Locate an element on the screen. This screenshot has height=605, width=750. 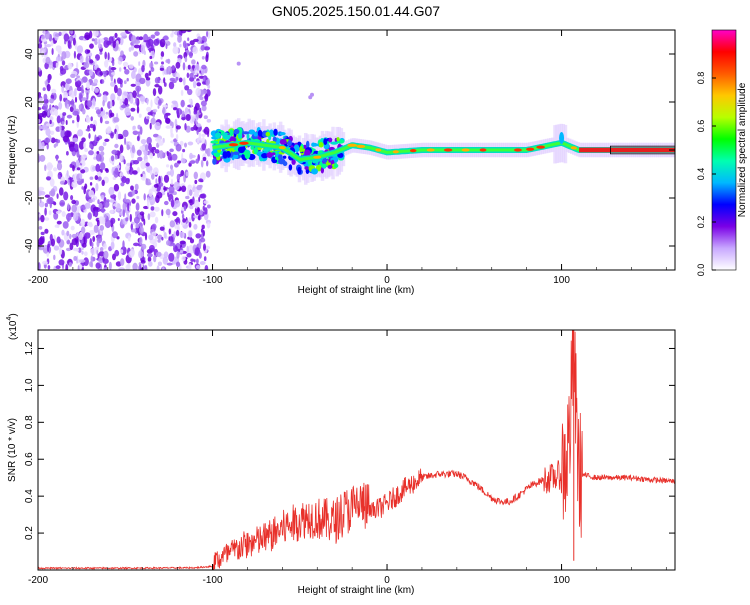
colorbar-tick-label: 0.8 is located at coordinates (701, 78).